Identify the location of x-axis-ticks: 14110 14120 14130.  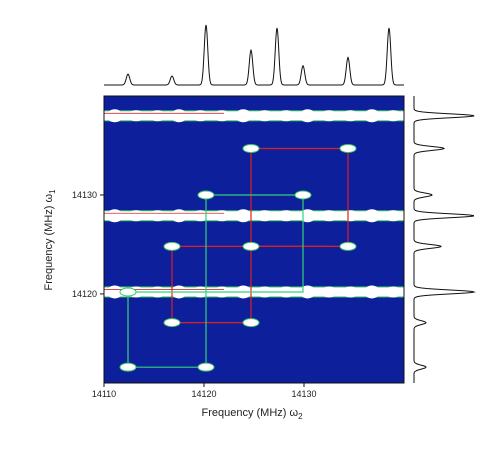
(204, 391).